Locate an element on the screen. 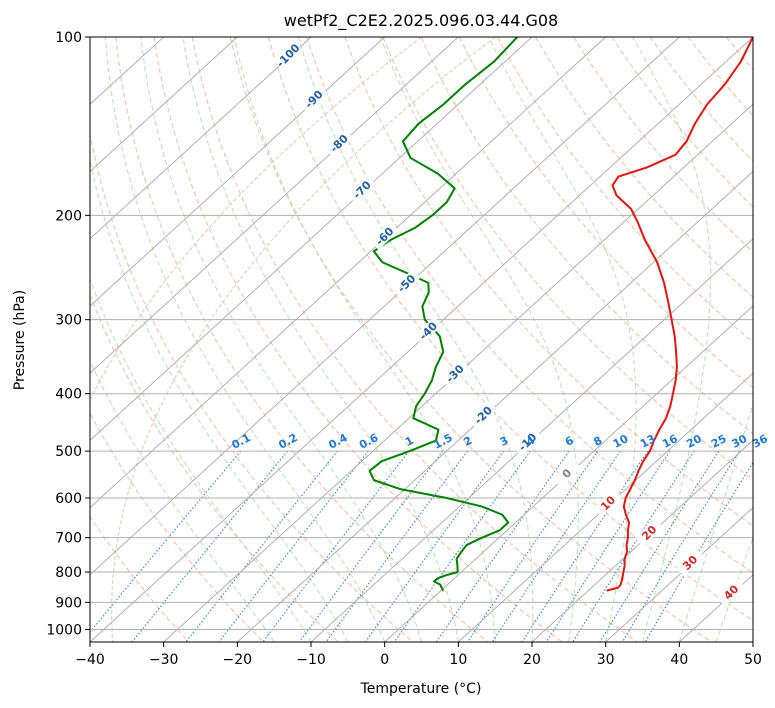 The image size is (775, 708). mixing-ratio-label: 10 is located at coordinates (621, 441).